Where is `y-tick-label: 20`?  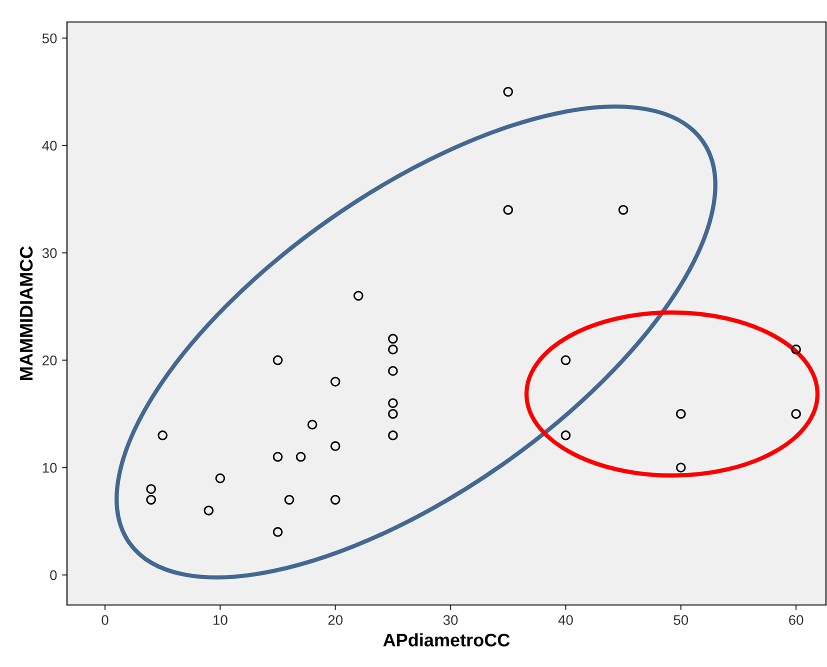 y-tick-label: 20 is located at coordinates (49, 361).